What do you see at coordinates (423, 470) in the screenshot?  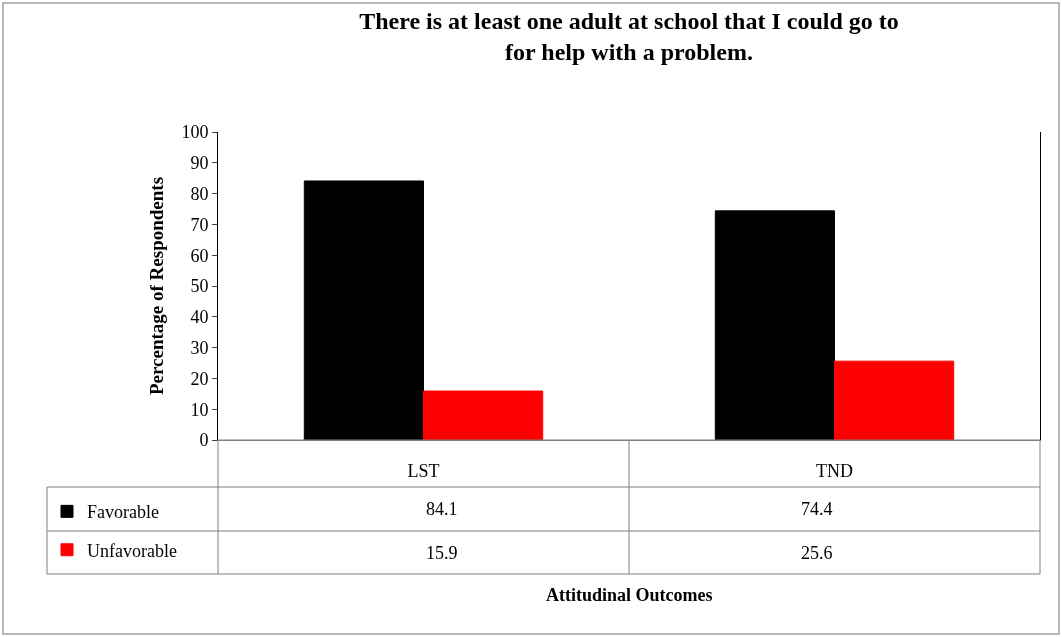 I see `x-tick-label: LST` at bounding box center [423, 470].